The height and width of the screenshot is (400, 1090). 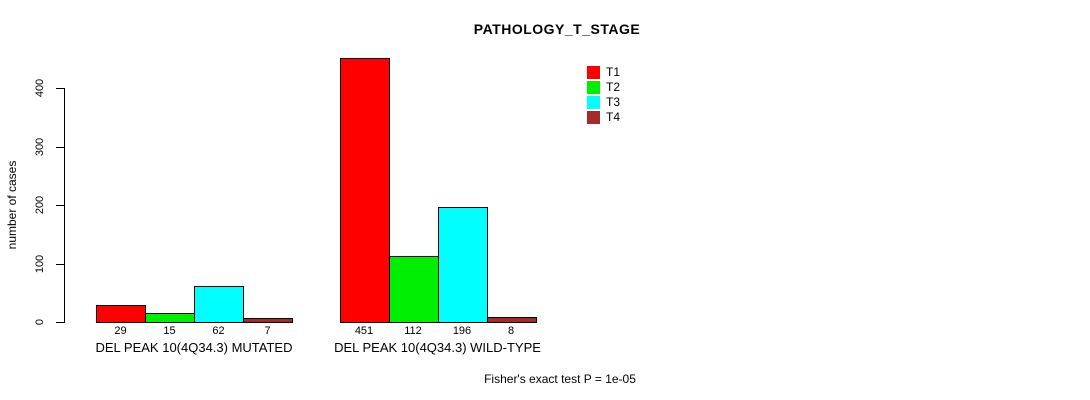 I want to click on bar-value-label: 196, so click(x=462, y=331).